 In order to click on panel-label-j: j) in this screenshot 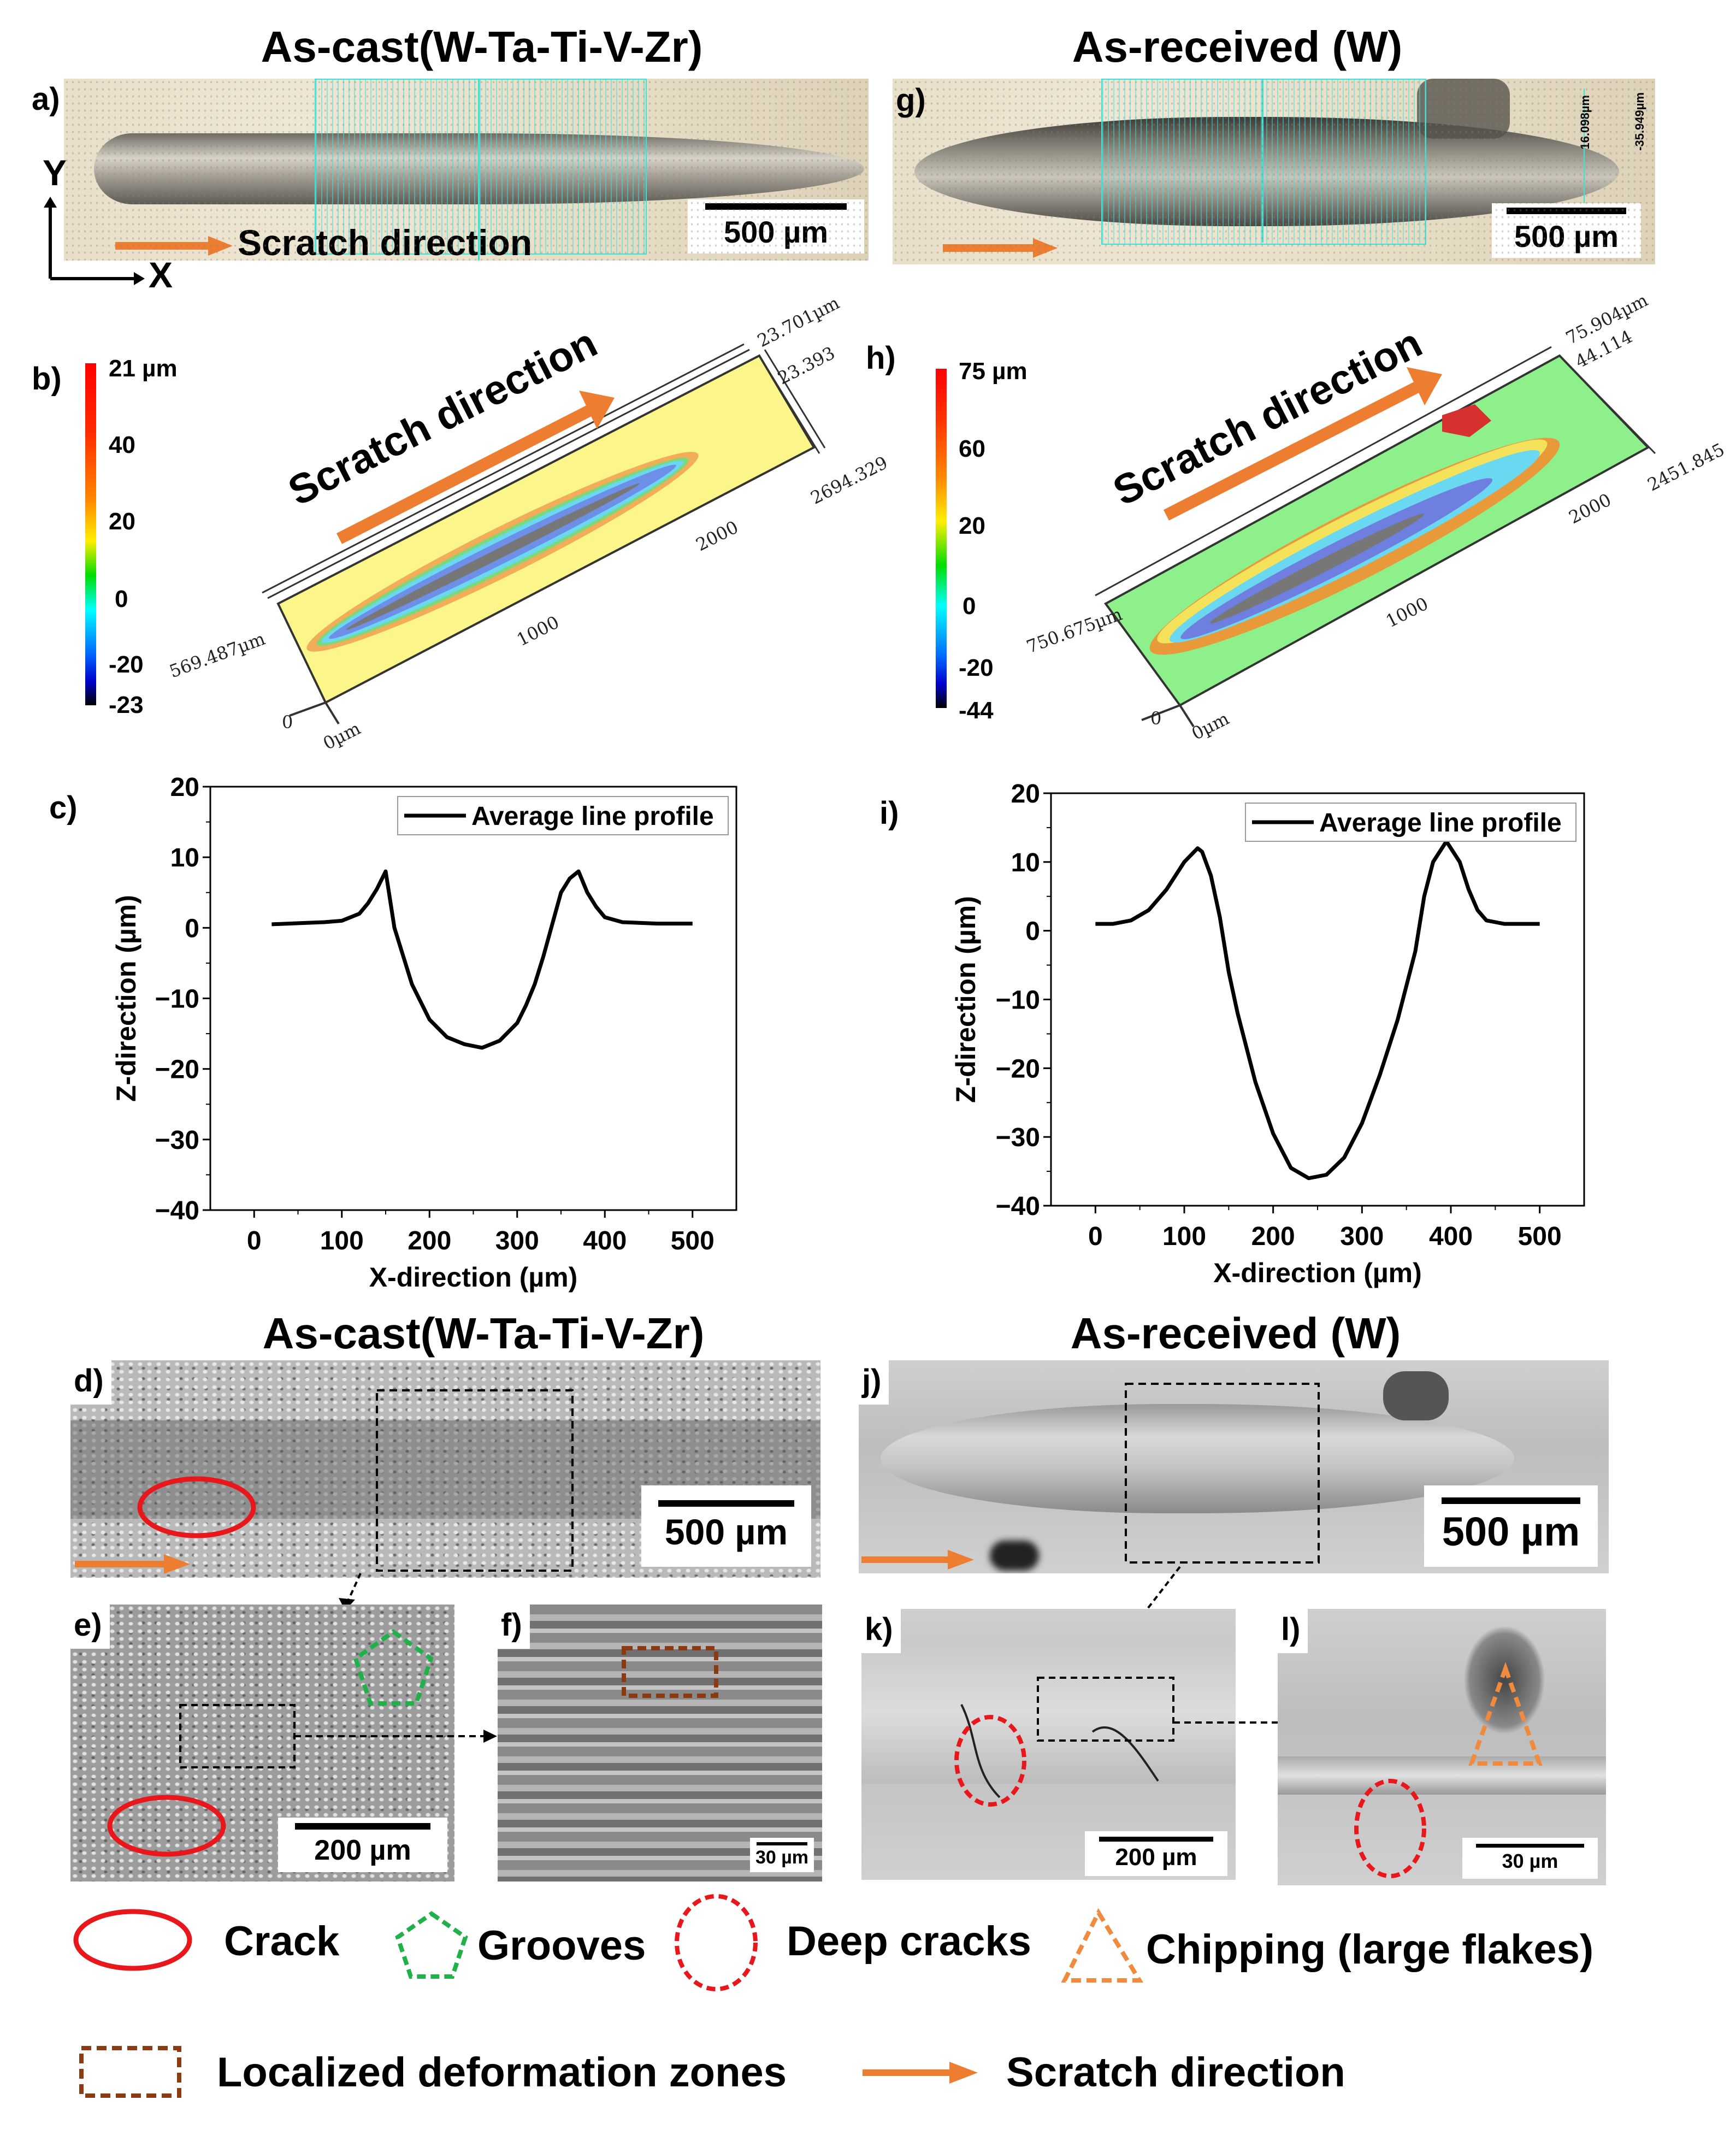, I will do `click(874, 1382)`.